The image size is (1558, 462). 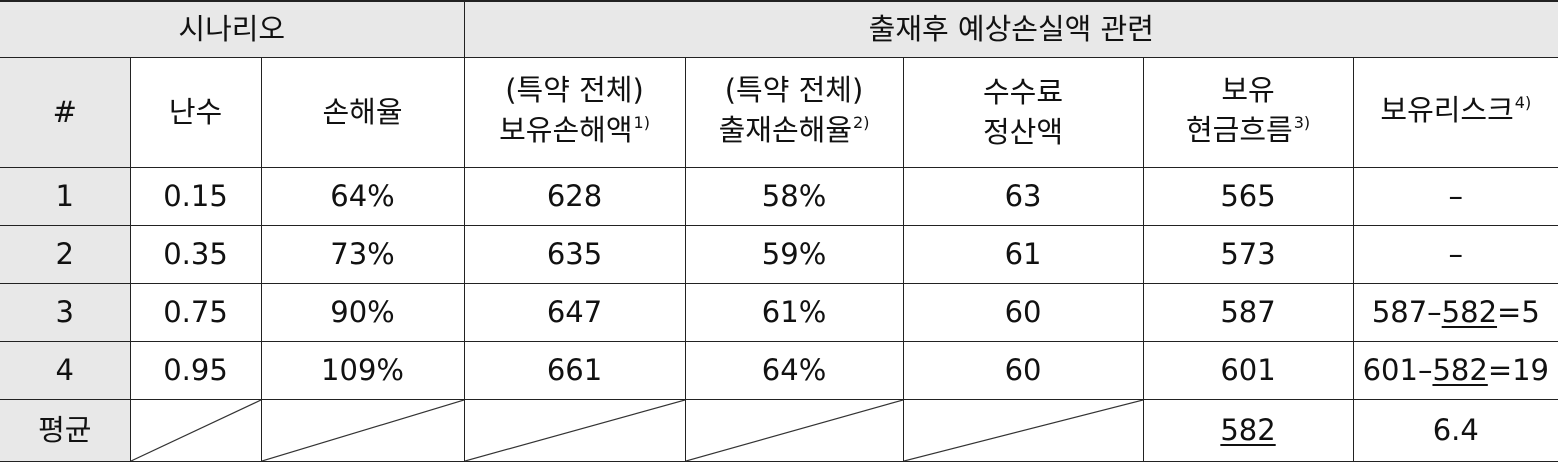 What do you see at coordinates (566, 129) in the screenshot?
I see `col-header-retained-loss-text: 보유손해액` at bounding box center [566, 129].